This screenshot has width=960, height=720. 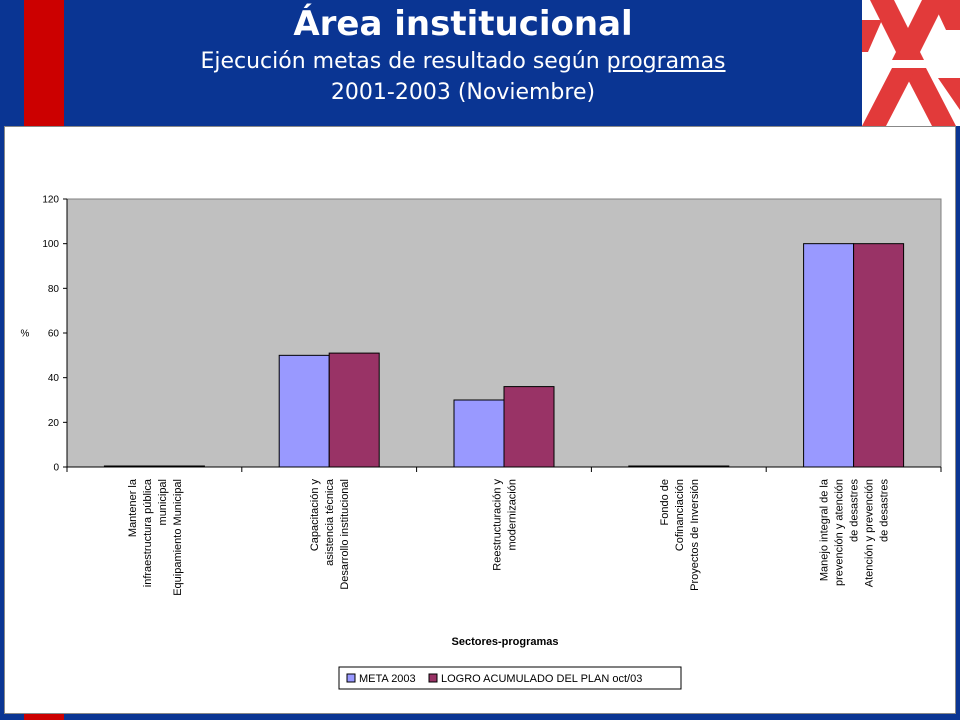 What do you see at coordinates (403, 61) in the screenshot?
I see `subtitle-text: Ejecución metas de resultado según` at bounding box center [403, 61].